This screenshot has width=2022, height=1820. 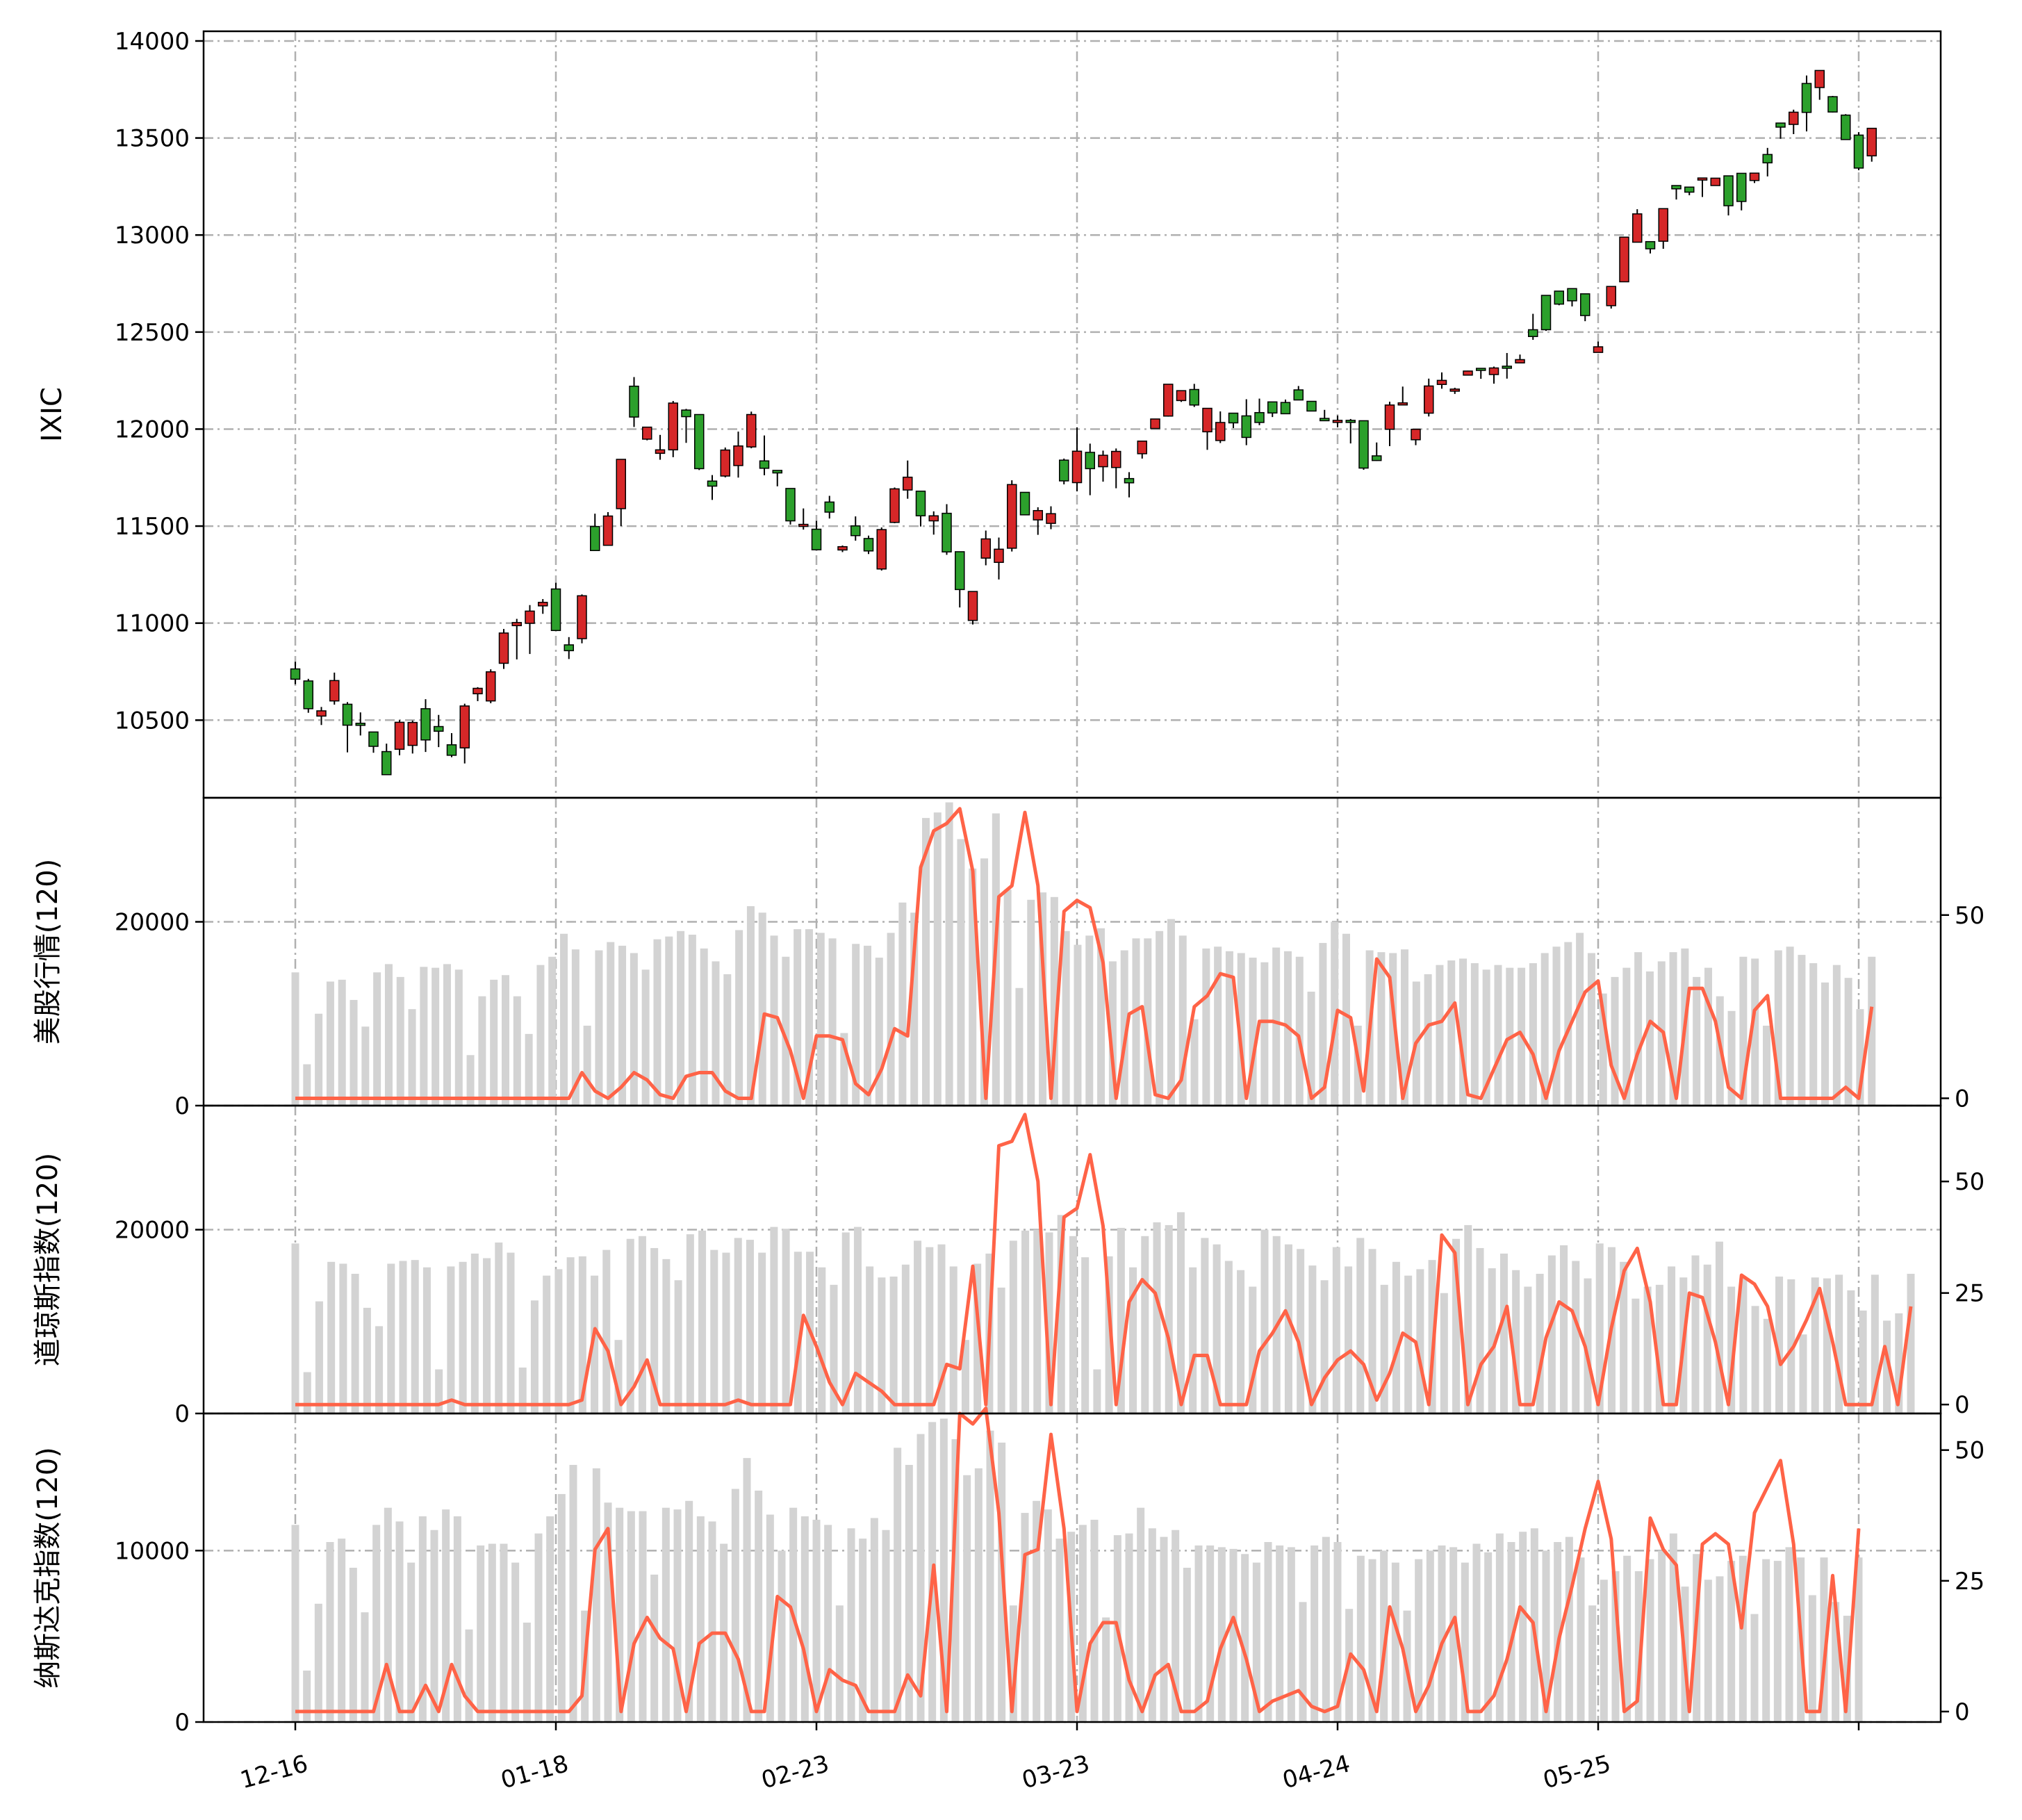 I want to click on y-tick-label: 10500, so click(x=152, y=721).